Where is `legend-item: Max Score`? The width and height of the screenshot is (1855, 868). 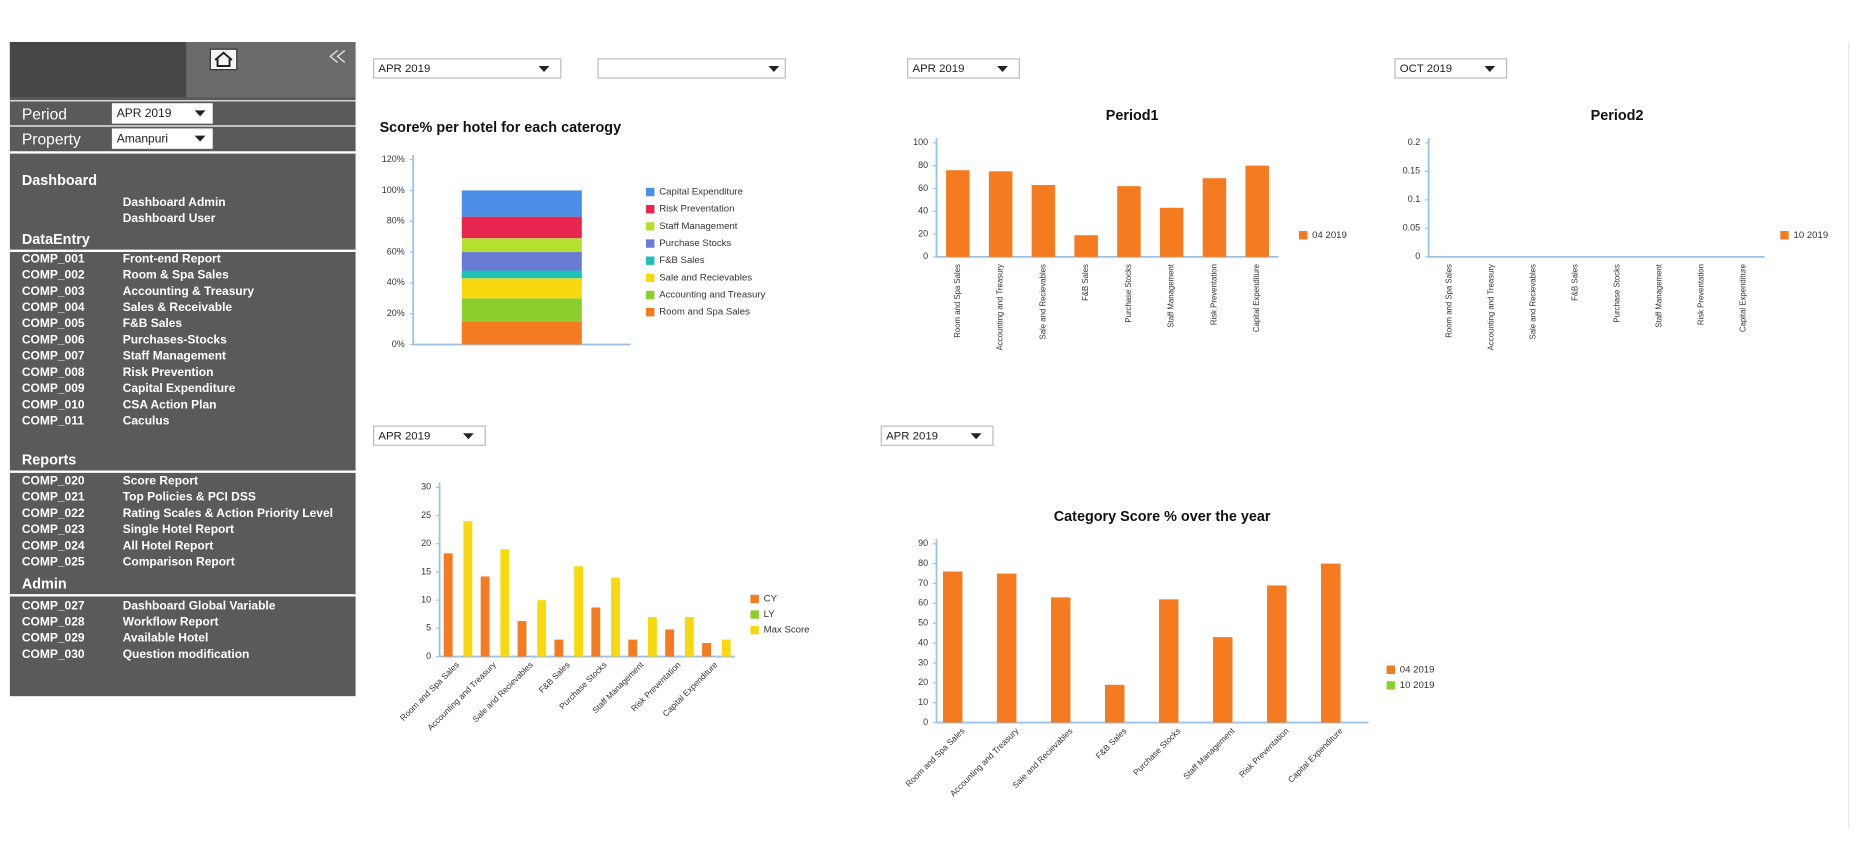 legend-item: Max Score is located at coordinates (780, 630).